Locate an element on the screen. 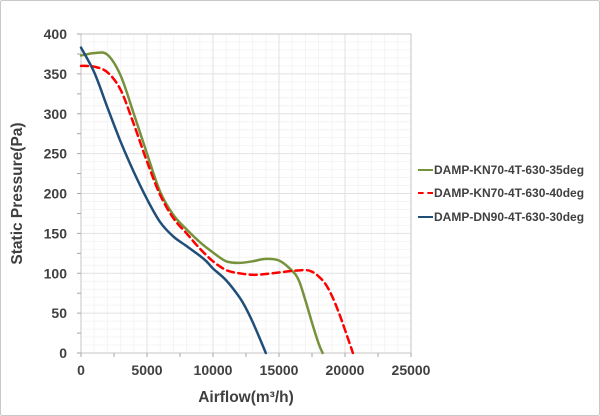  y-tick-label: 350 is located at coordinates (56, 74).